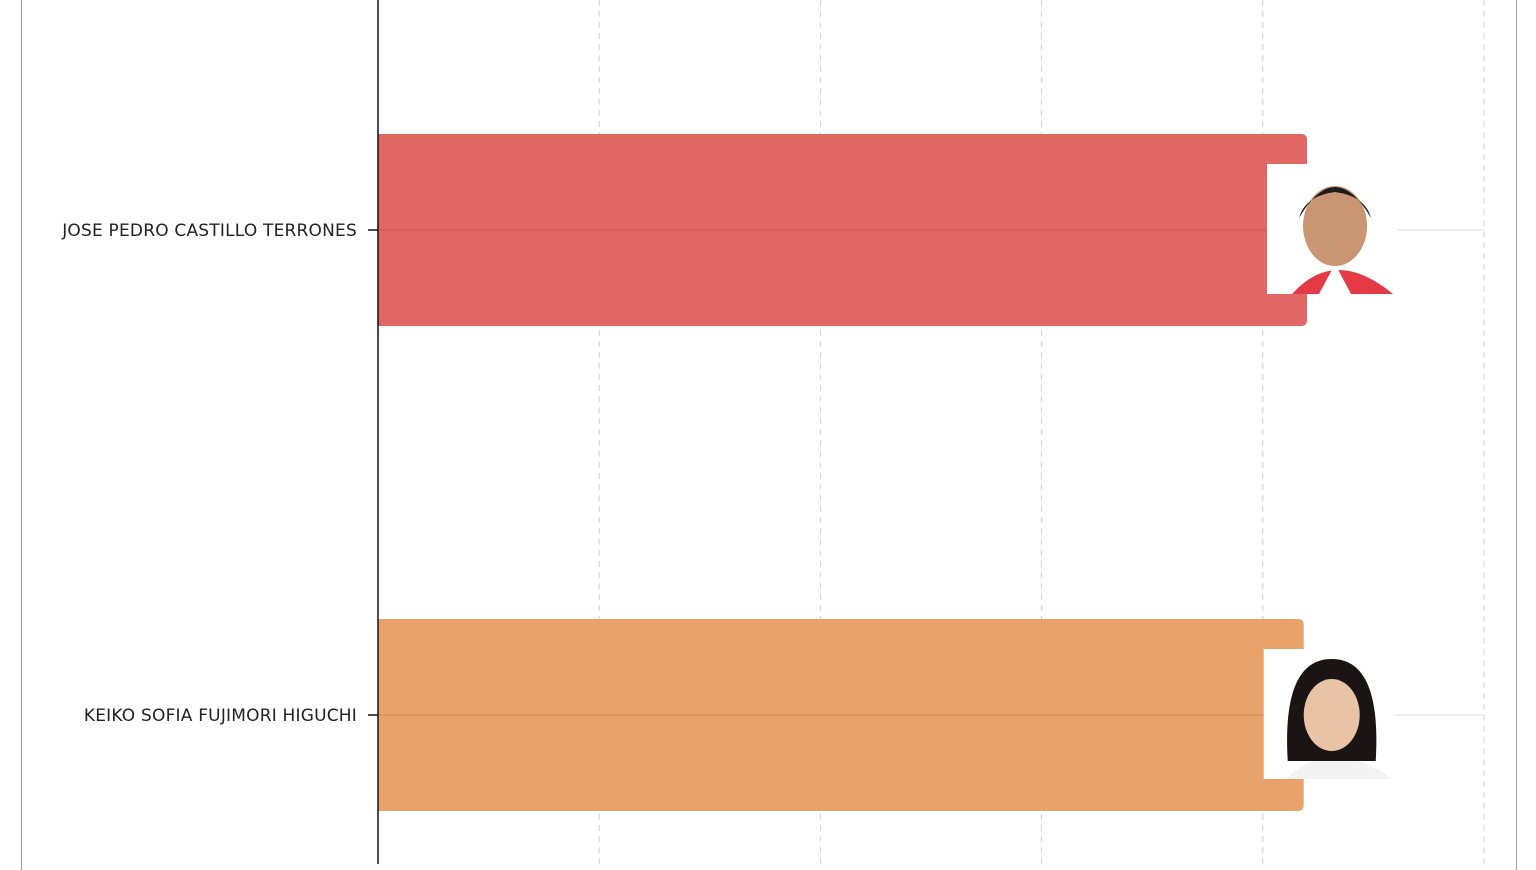  I want to click on category-label-2: KEIKO SOFIA FUJIMORI HIGUCHI, so click(220, 716).